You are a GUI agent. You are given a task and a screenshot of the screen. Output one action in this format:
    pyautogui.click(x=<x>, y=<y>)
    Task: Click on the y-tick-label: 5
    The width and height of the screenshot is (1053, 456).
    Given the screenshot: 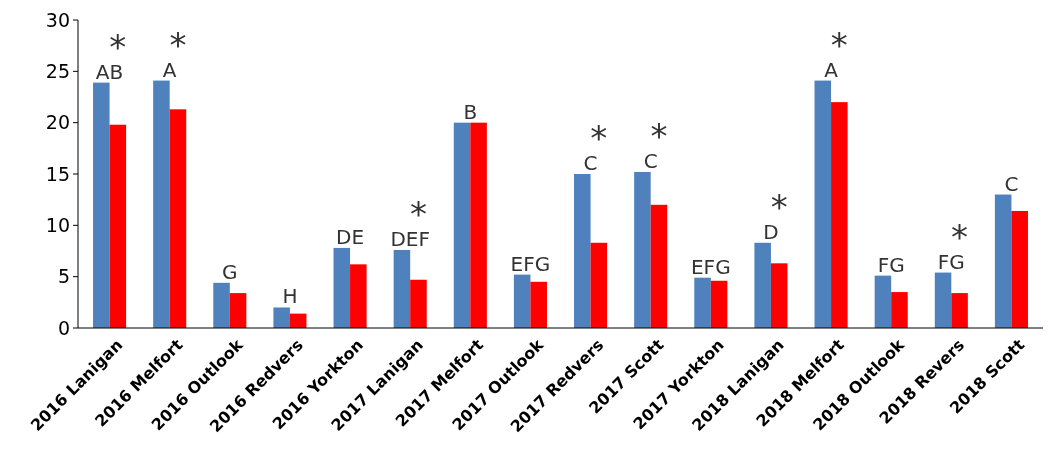 What is the action you would take?
    pyautogui.click(x=63, y=276)
    